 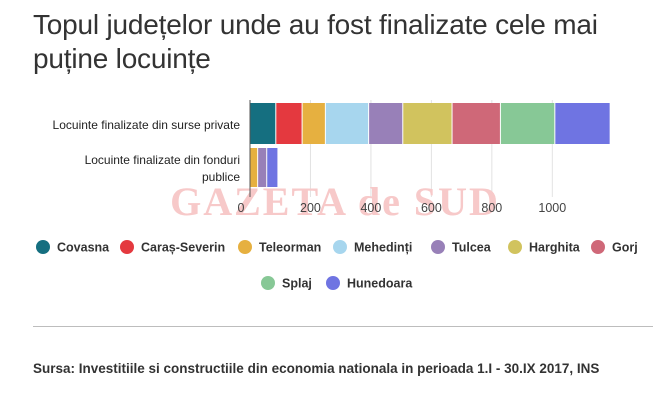 I want to click on tick-label-0: 0, so click(x=241, y=208).